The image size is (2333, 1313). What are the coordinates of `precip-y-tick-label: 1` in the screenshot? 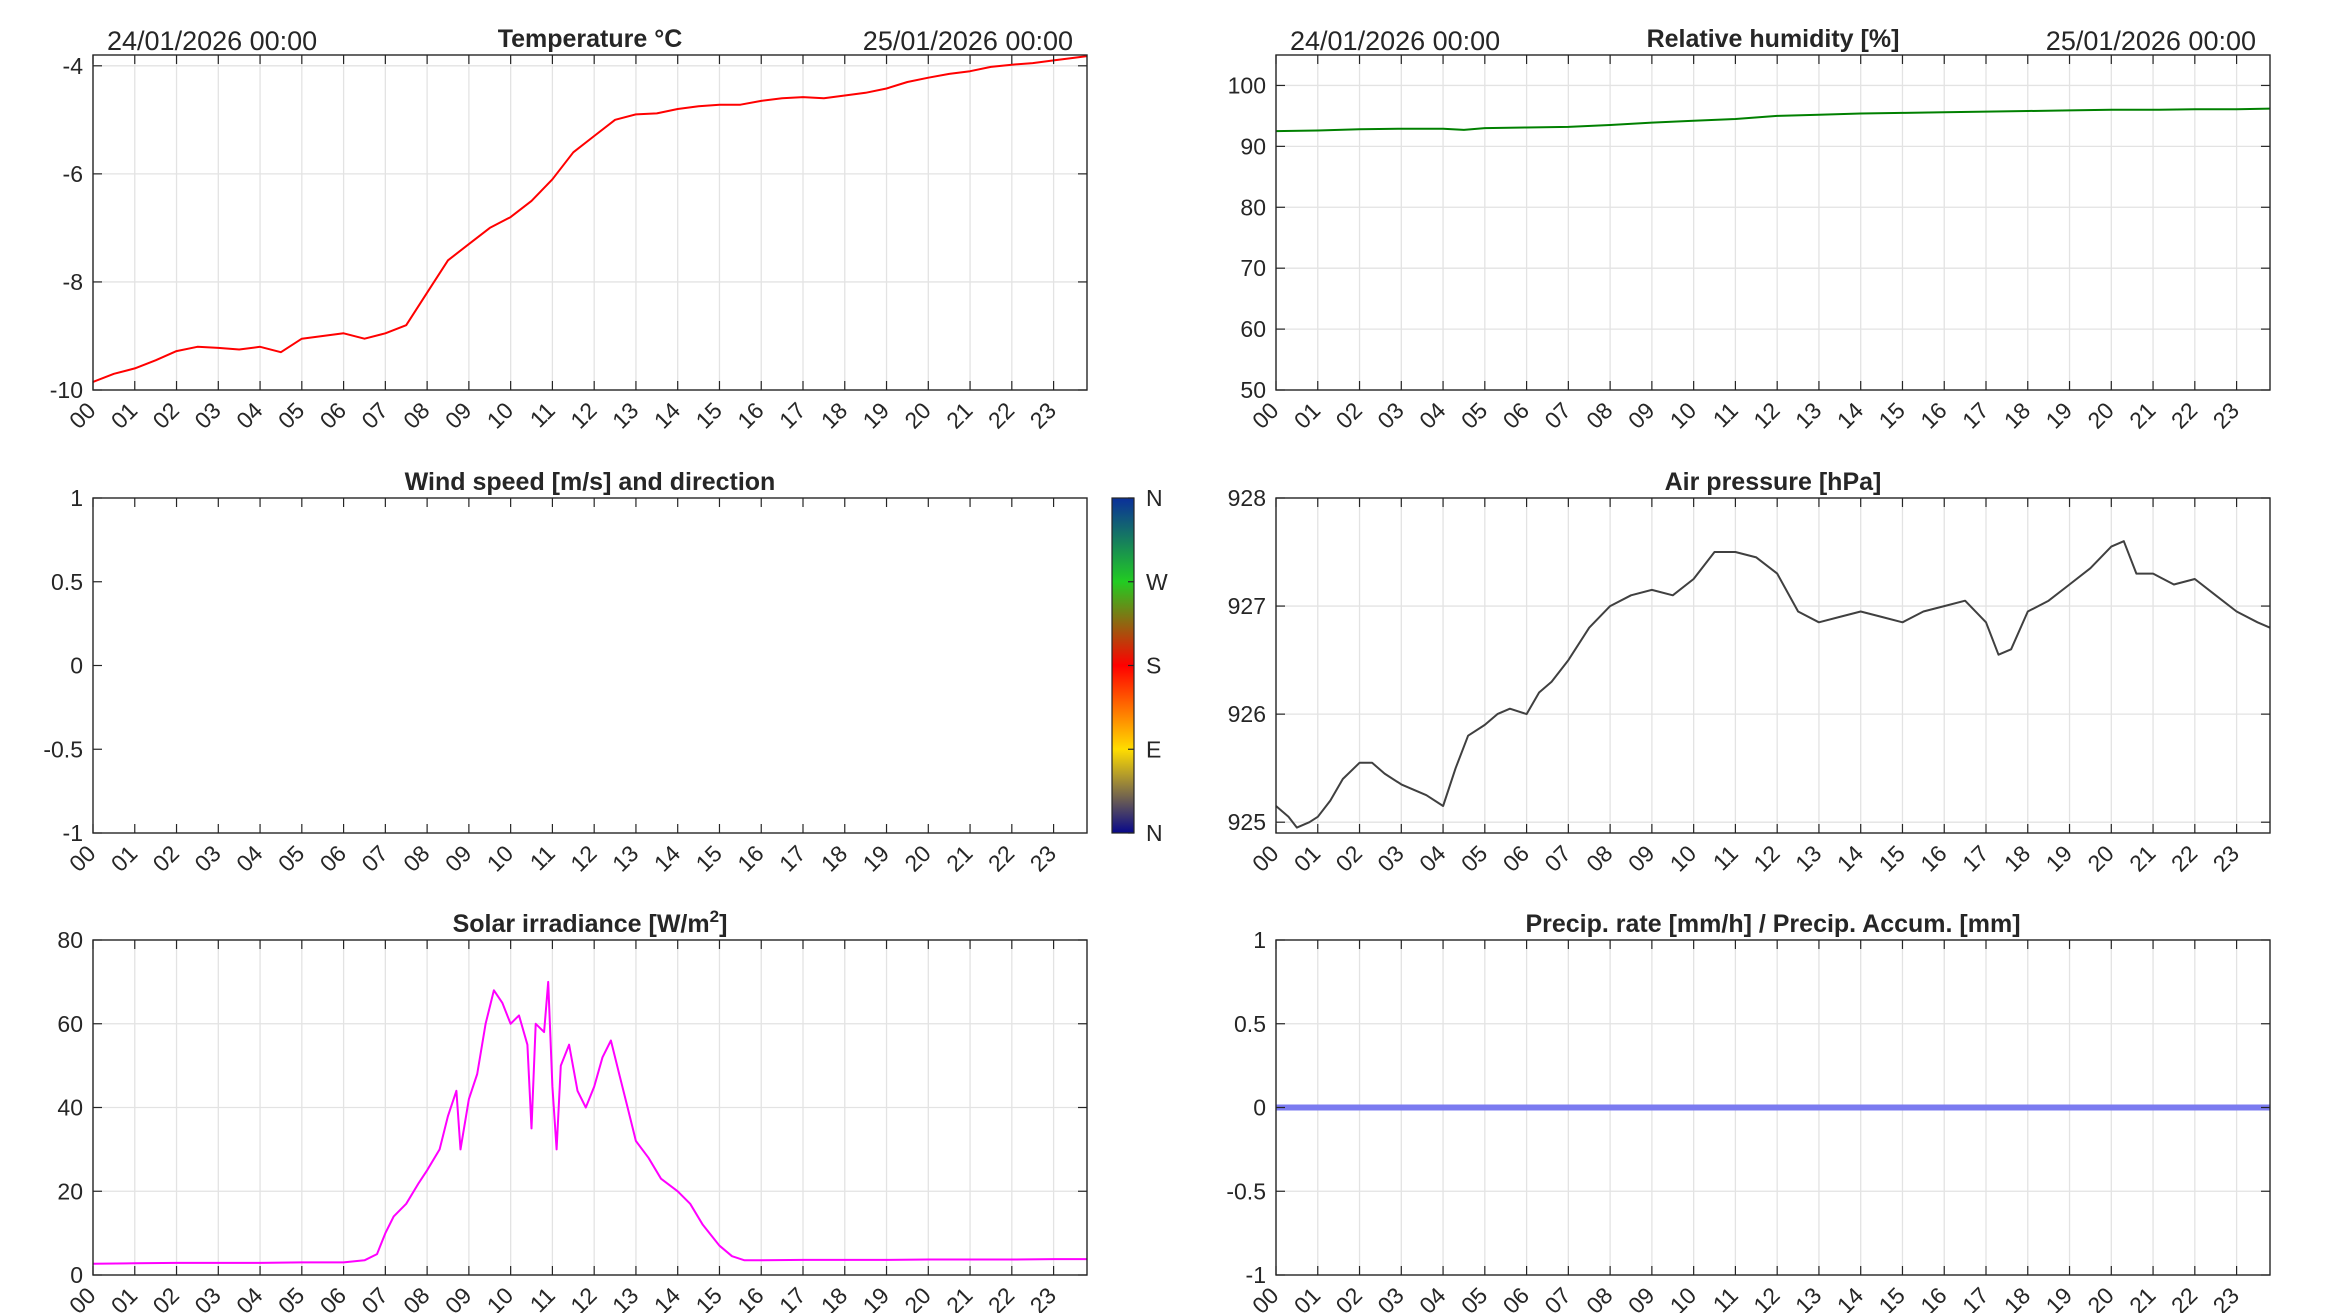 It's located at (1259, 940).